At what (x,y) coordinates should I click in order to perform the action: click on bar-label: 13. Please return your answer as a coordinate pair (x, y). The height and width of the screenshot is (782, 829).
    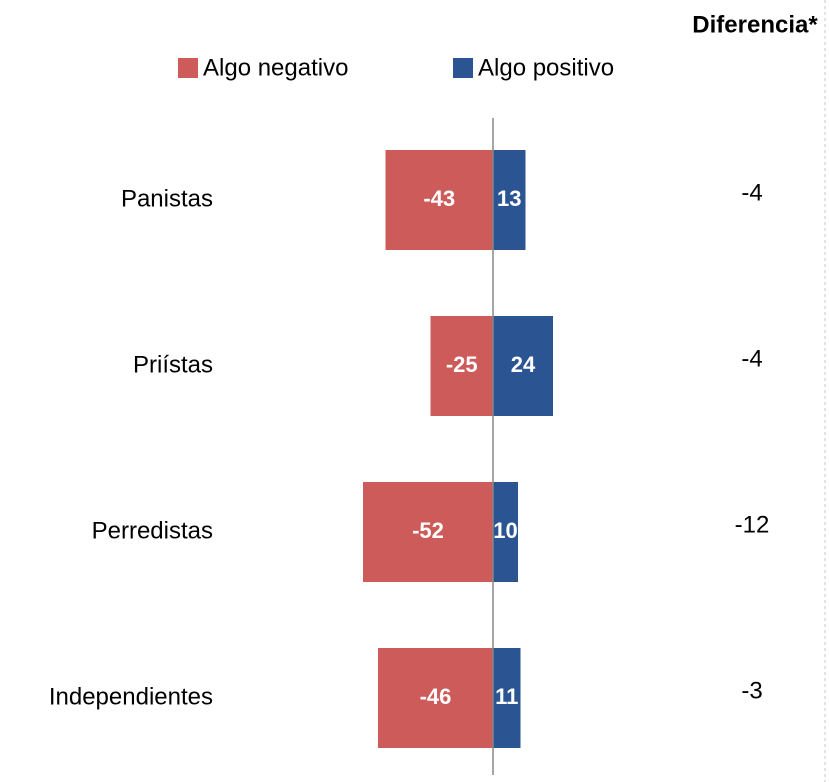
    Looking at the image, I should click on (509, 198).